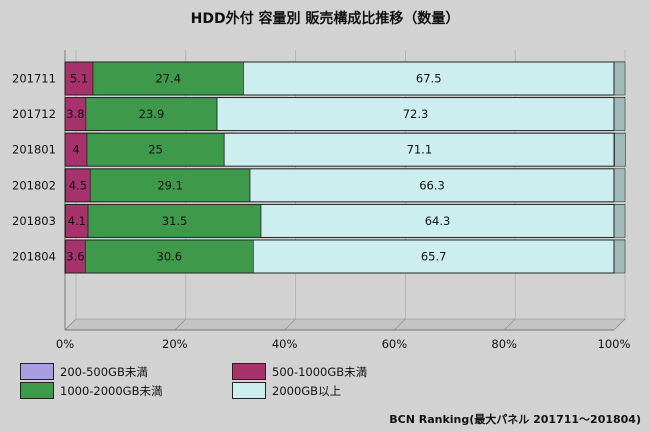 Image resolution: width=650 pixels, height=432 pixels. Describe the element at coordinates (75, 114) in the screenshot. I see `data-label: 3.8` at that location.